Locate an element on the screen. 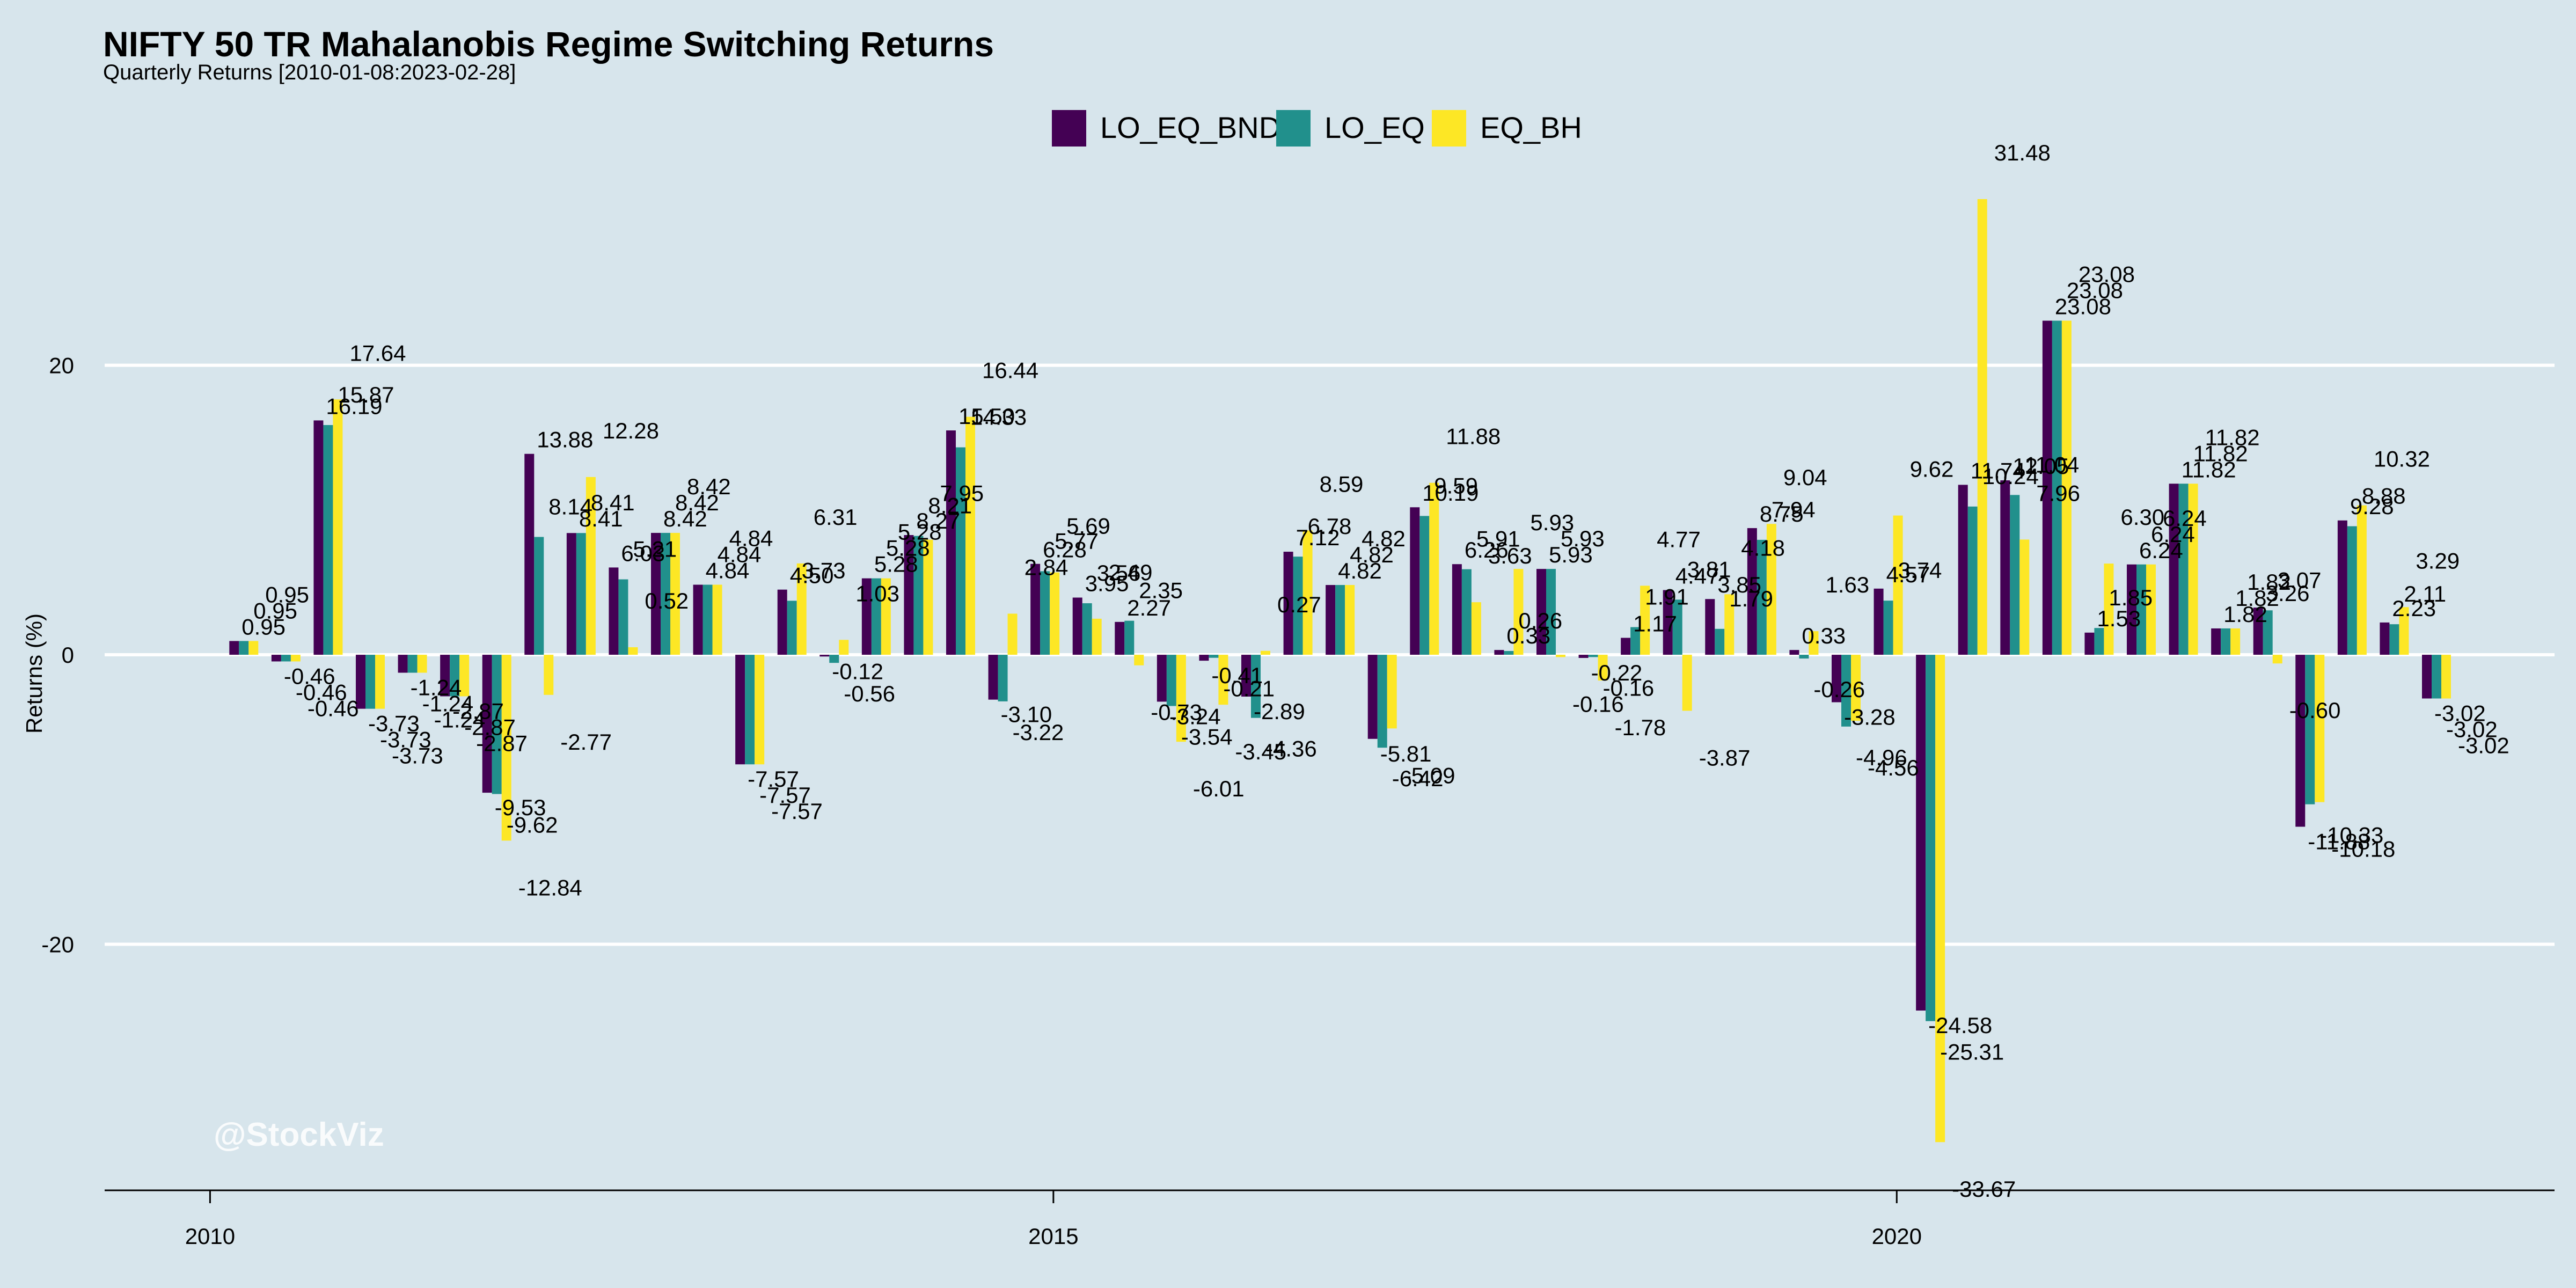 This screenshot has height=1288, width=2576. data-label: -3.02 is located at coordinates (2460, 713).